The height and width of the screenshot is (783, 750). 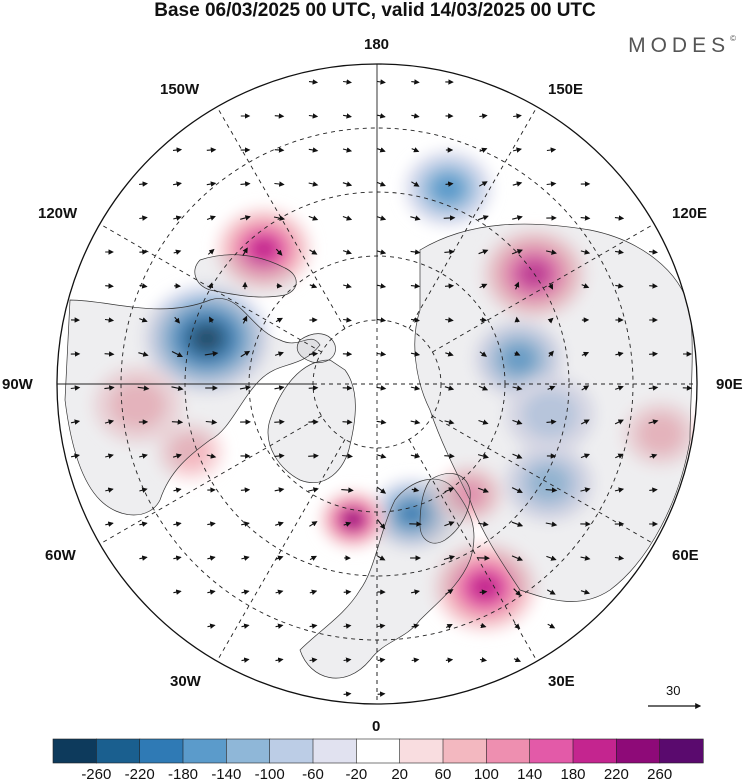 What do you see at coordinates (660, 774) in the screenshot?
I see `colorbar-tick-label: 260` at bounding box center [660, 774].